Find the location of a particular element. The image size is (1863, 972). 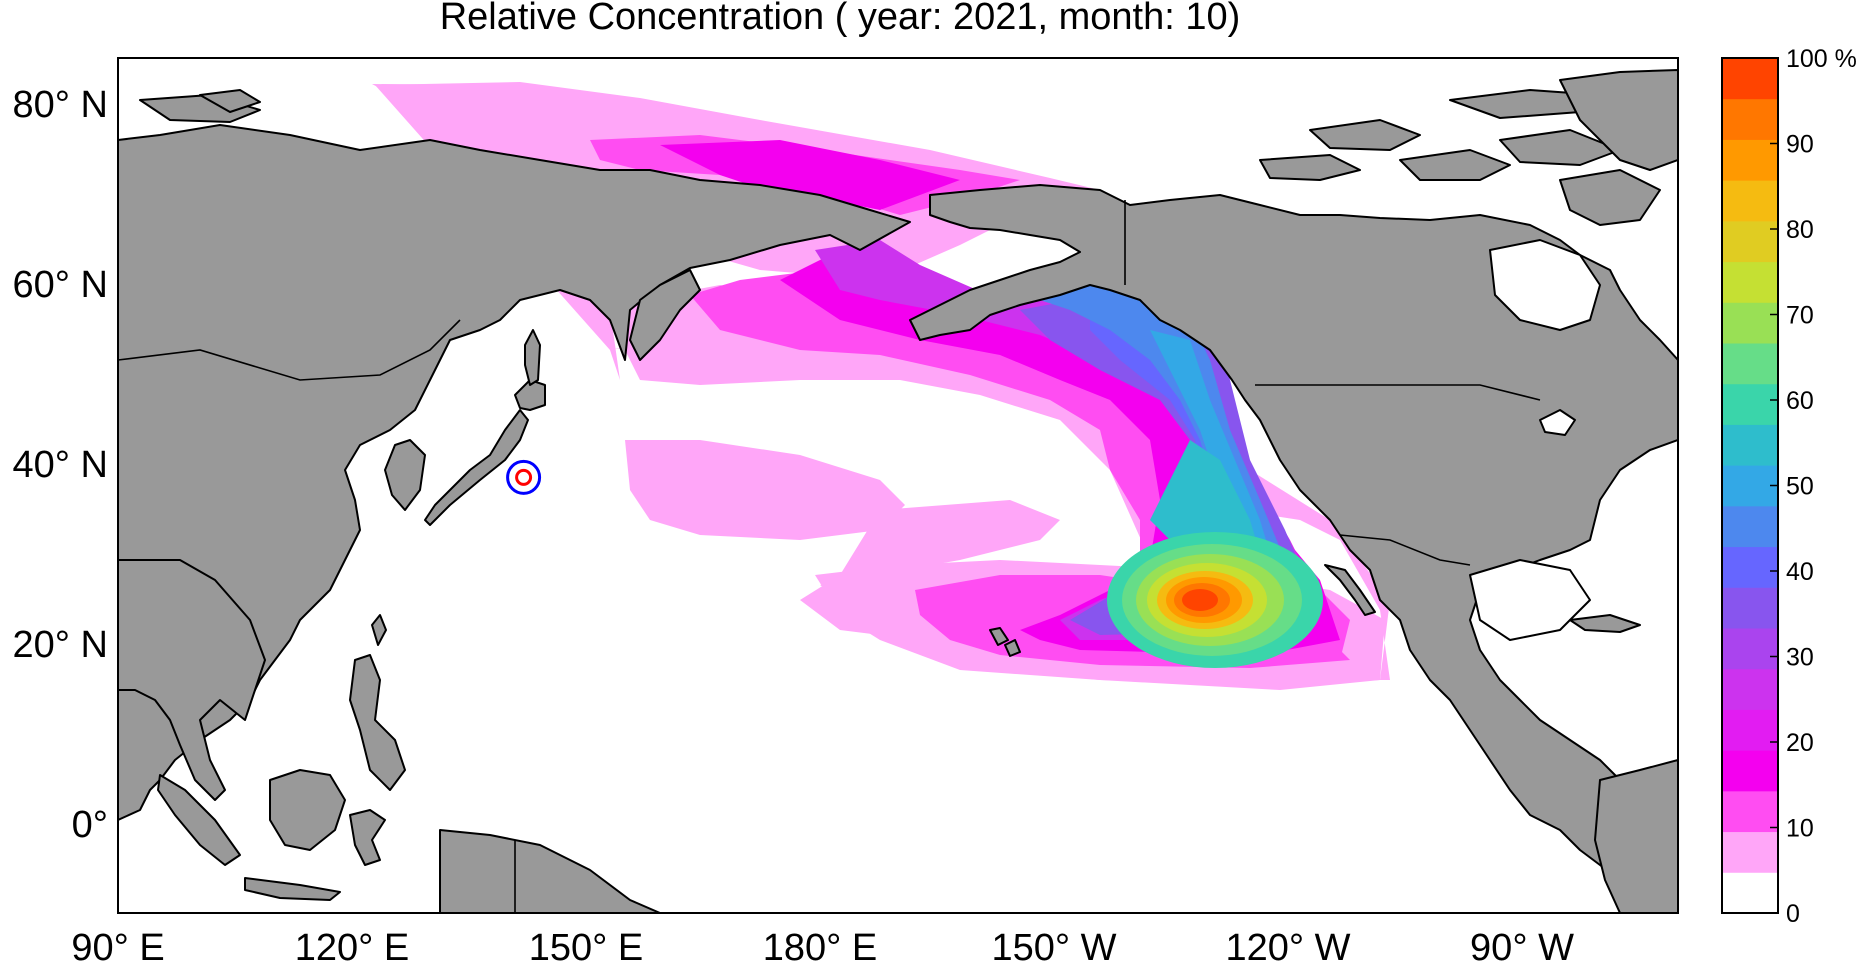

water-hudson-bay is located at coordinates (1545, 285).